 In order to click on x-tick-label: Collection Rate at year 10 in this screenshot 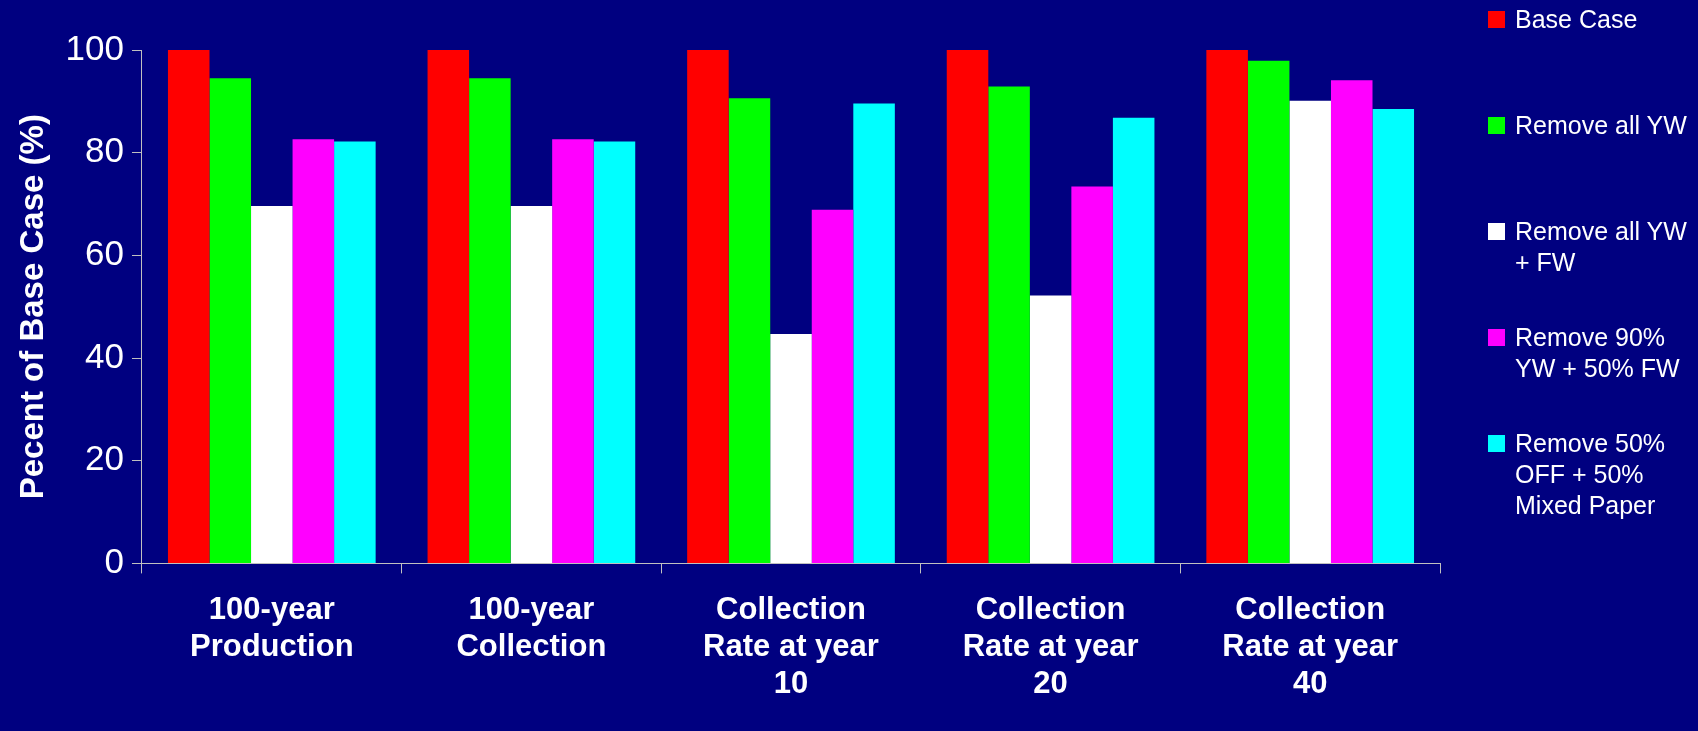, I will do `click(791, 645)`.